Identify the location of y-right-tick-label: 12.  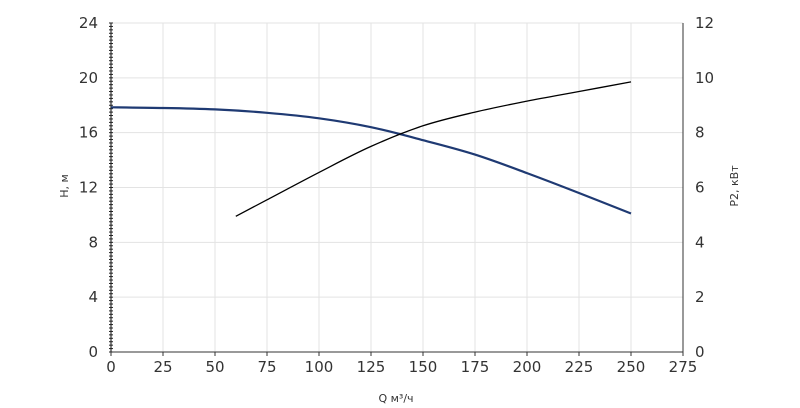
(704, 23).